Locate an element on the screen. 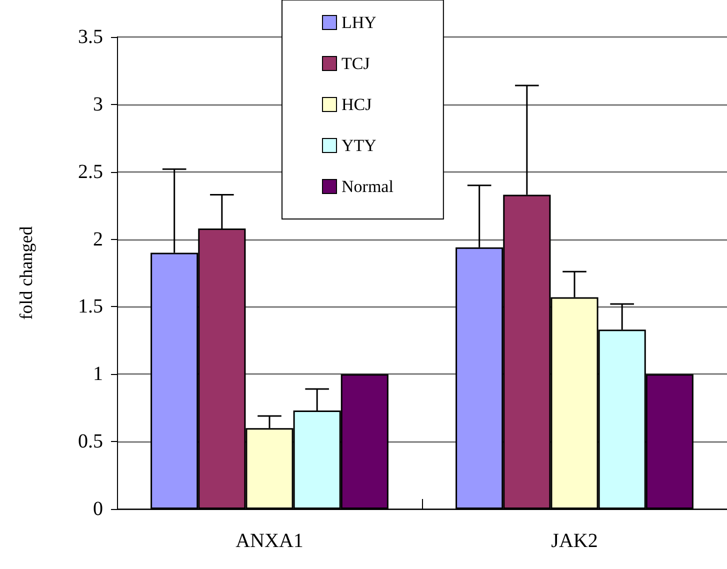  legend-label: TCJ is located at coordinates (356, 63).